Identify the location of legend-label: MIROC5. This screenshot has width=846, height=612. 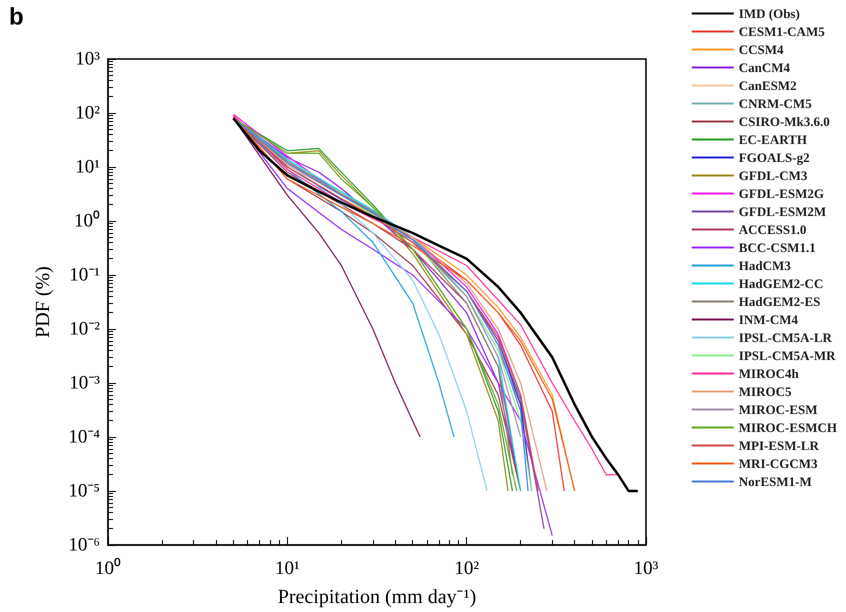
(765, 391).